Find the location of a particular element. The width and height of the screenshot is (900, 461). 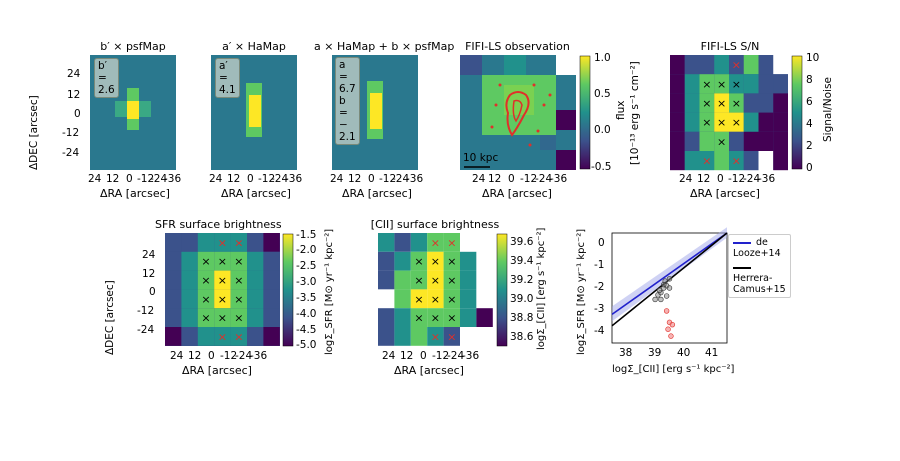

y-tick-label: -24 is located at coordinates (71, 153).